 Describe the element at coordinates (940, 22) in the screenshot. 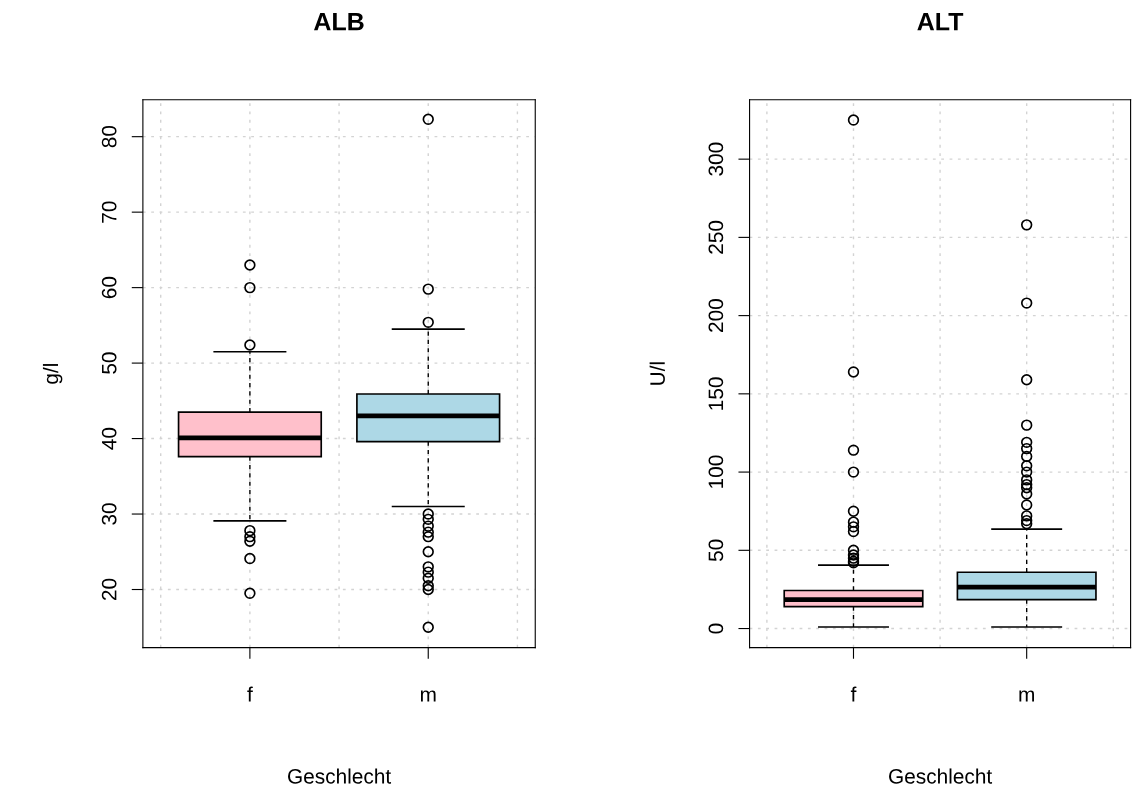

I see `chart-title: ALT` at that location.